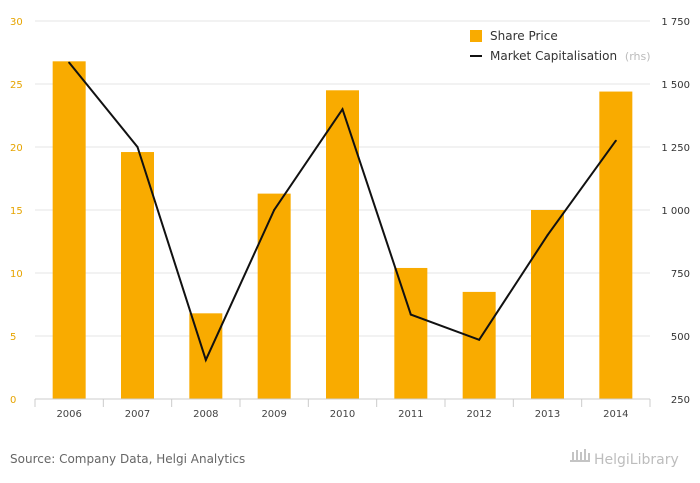 Image resolution: width=700 pixels, height=483 pixels. What do you see at coordinates (137, 414) in the screenshot?
I see `x-tick-label: 2007` at bounding box center [137, 414].